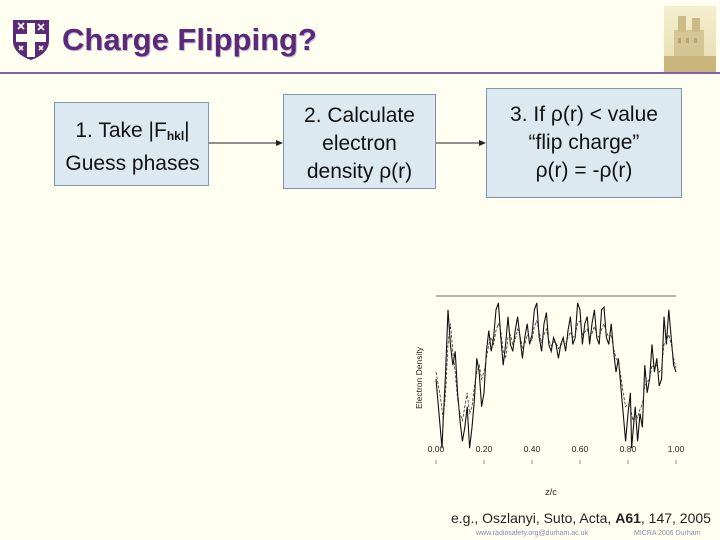 This screenshot has height=540, width=720. Describe the element at coordinates (628, 518) in the screenshot. I see `citation-volume: A61` at that location.